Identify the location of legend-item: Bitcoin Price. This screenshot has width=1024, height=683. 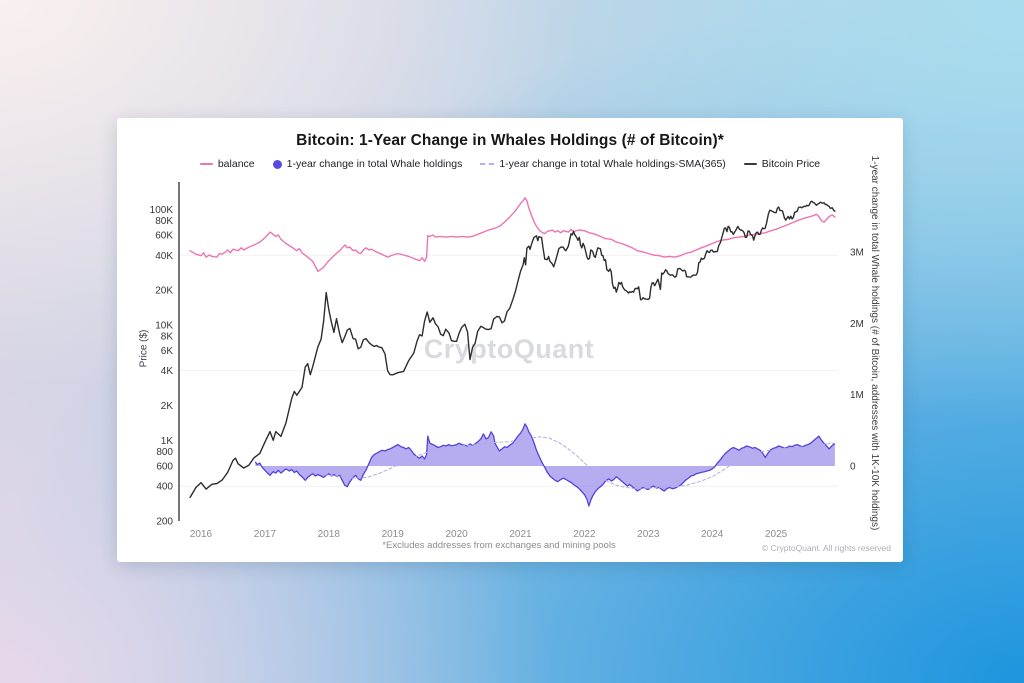
(782, 164).